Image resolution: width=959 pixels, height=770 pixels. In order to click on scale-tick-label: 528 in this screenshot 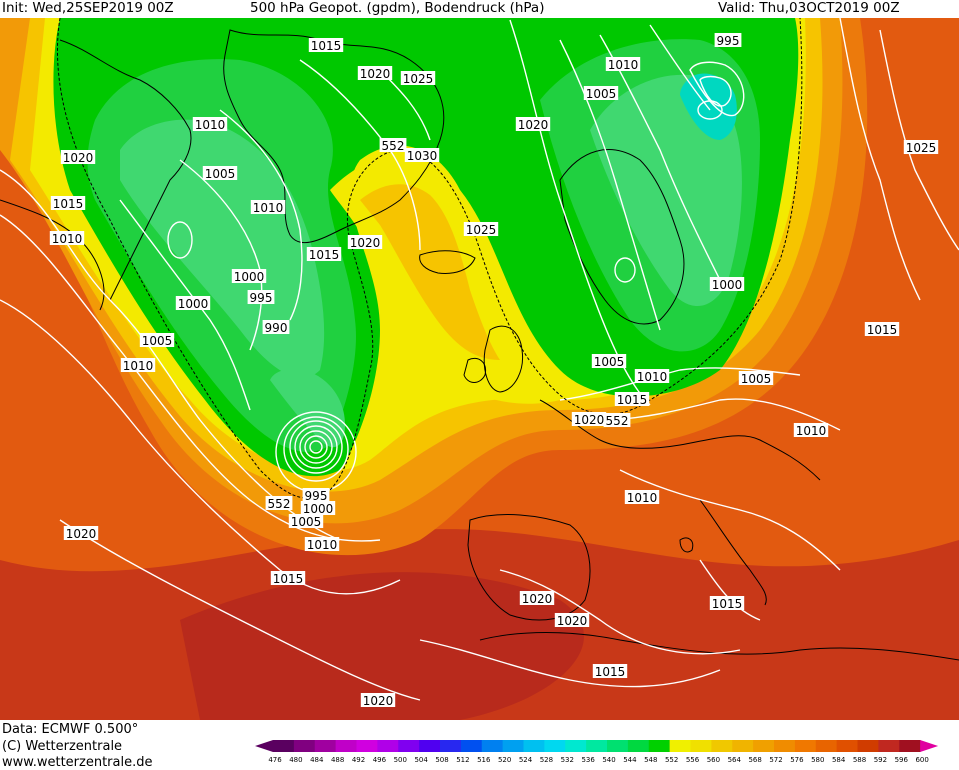, I will do `click(546, 760)`.